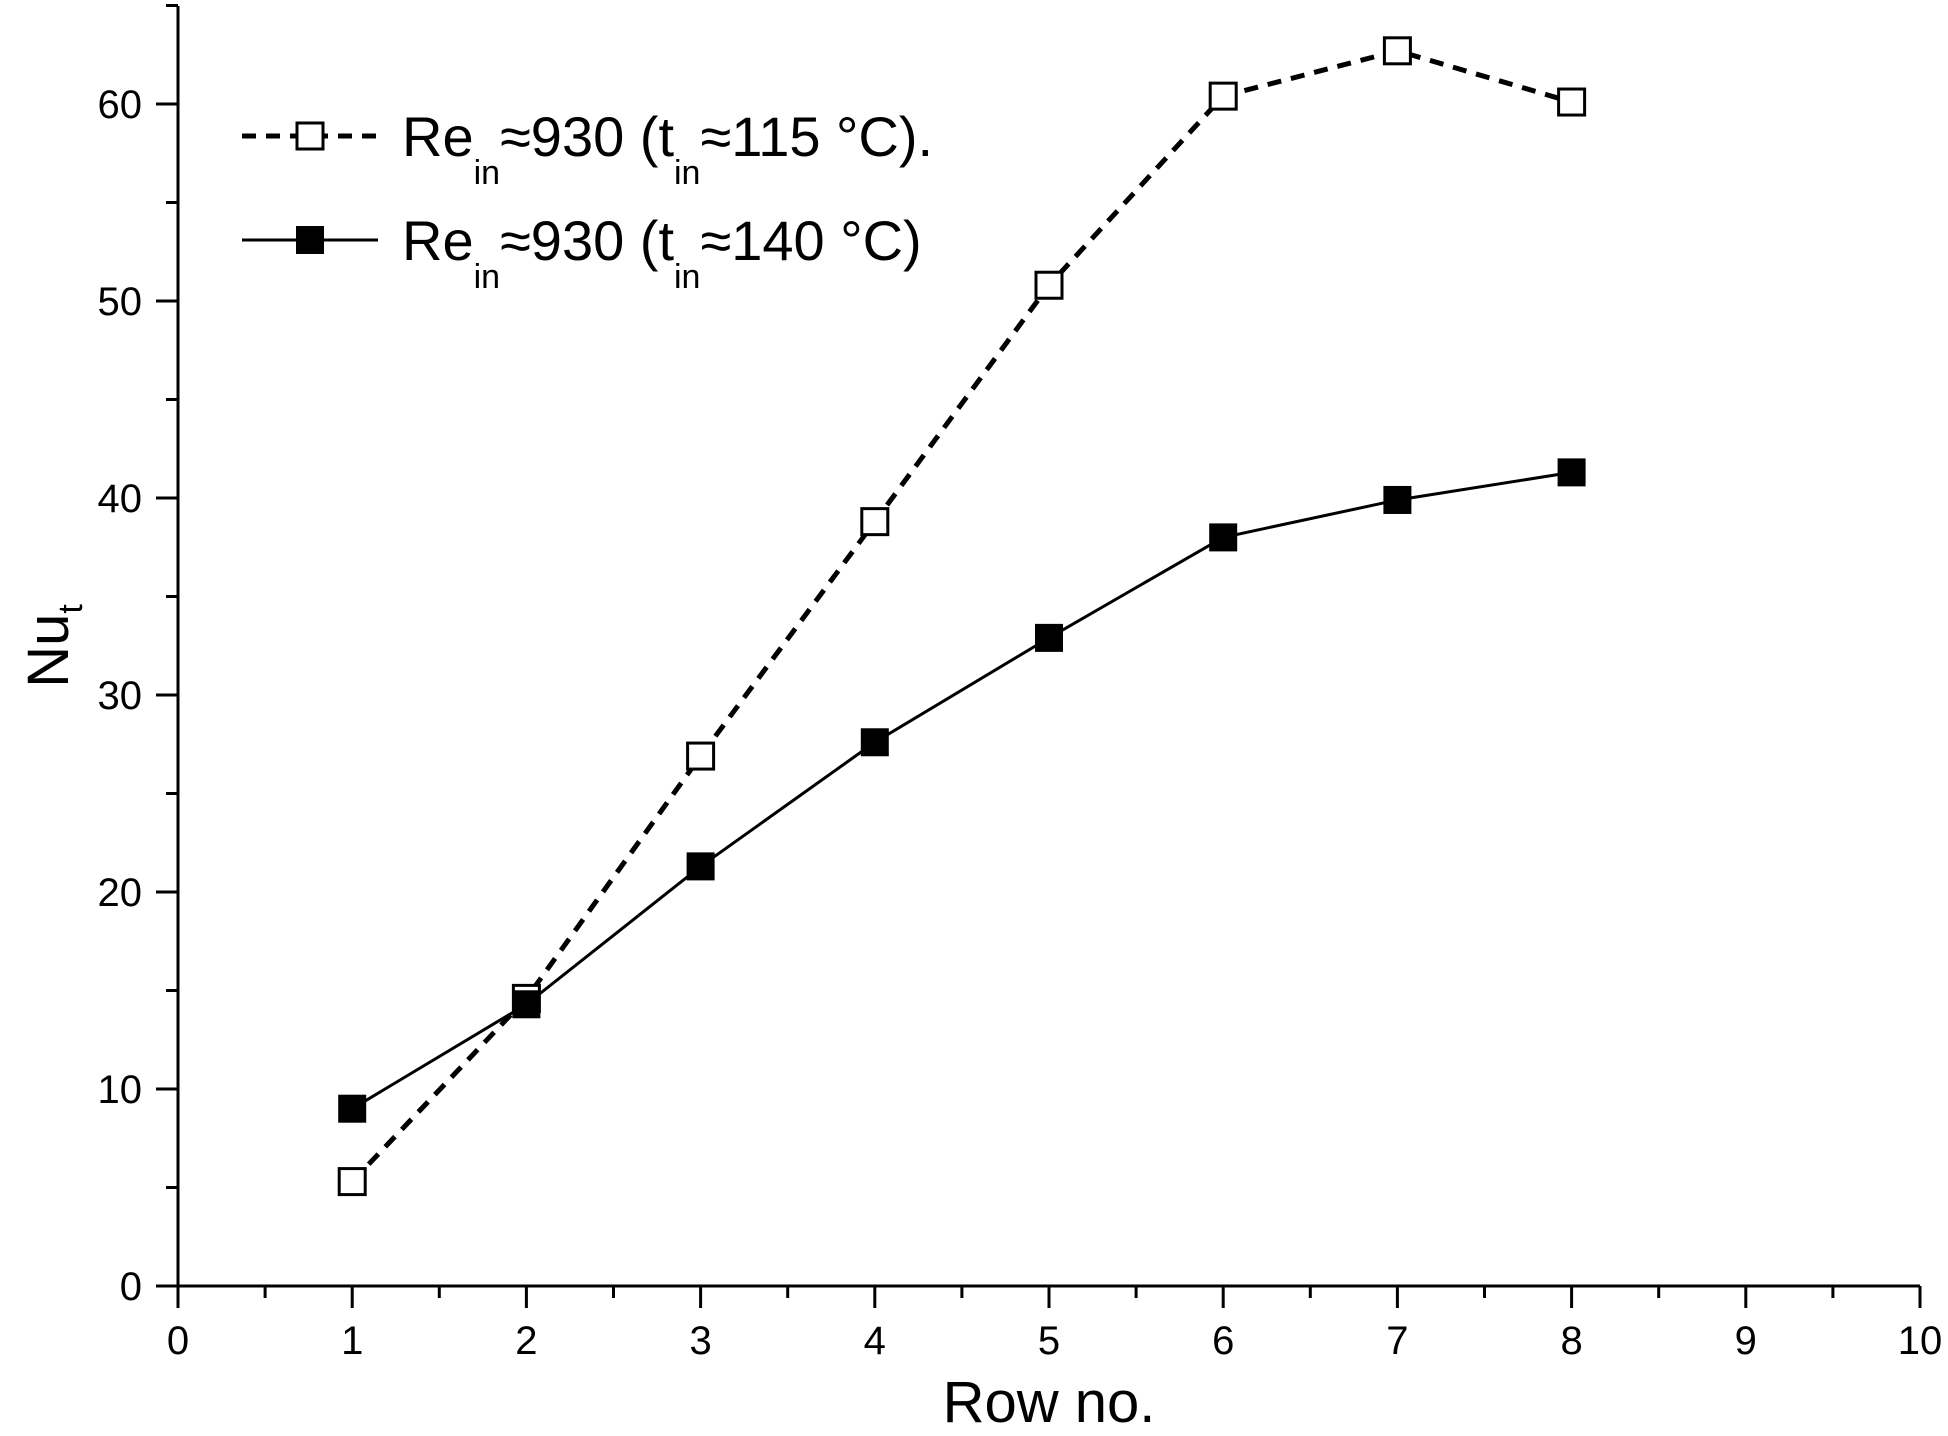 Image resolution: width=1948 pixels, height=1436 pixels. I want to click on y-tick-label: 10, so click(120, 1090).